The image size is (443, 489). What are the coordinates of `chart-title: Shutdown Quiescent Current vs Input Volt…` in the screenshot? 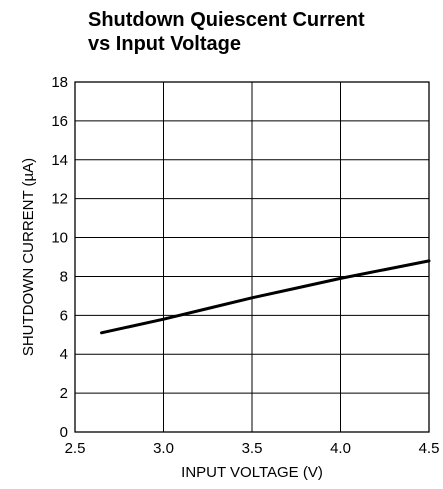 It's located at (226, 32).